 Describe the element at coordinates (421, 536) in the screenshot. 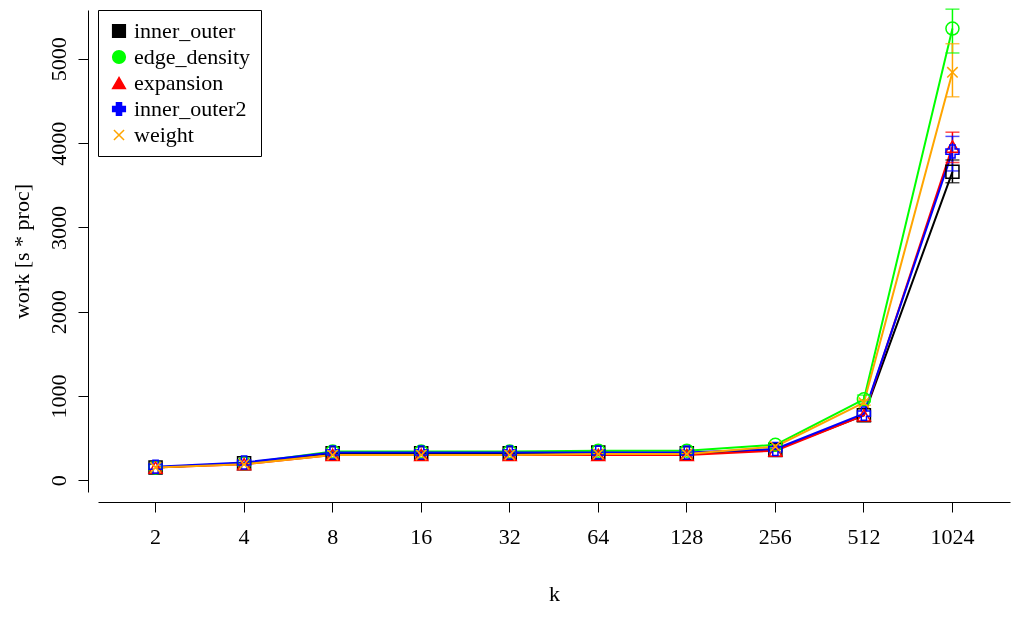

I see `x-tick-label: 16` at that location.